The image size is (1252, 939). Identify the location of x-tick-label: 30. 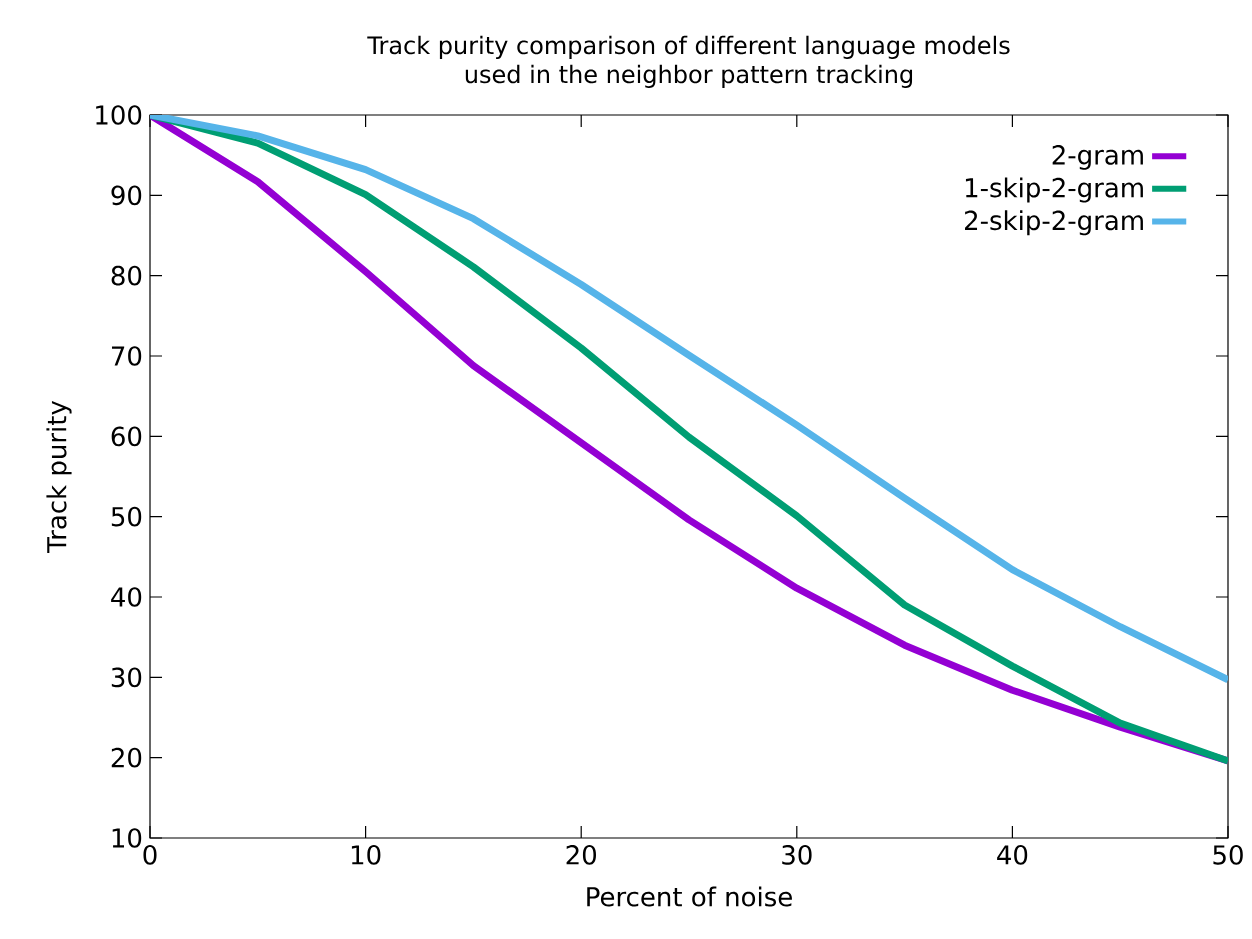
(797, 855).